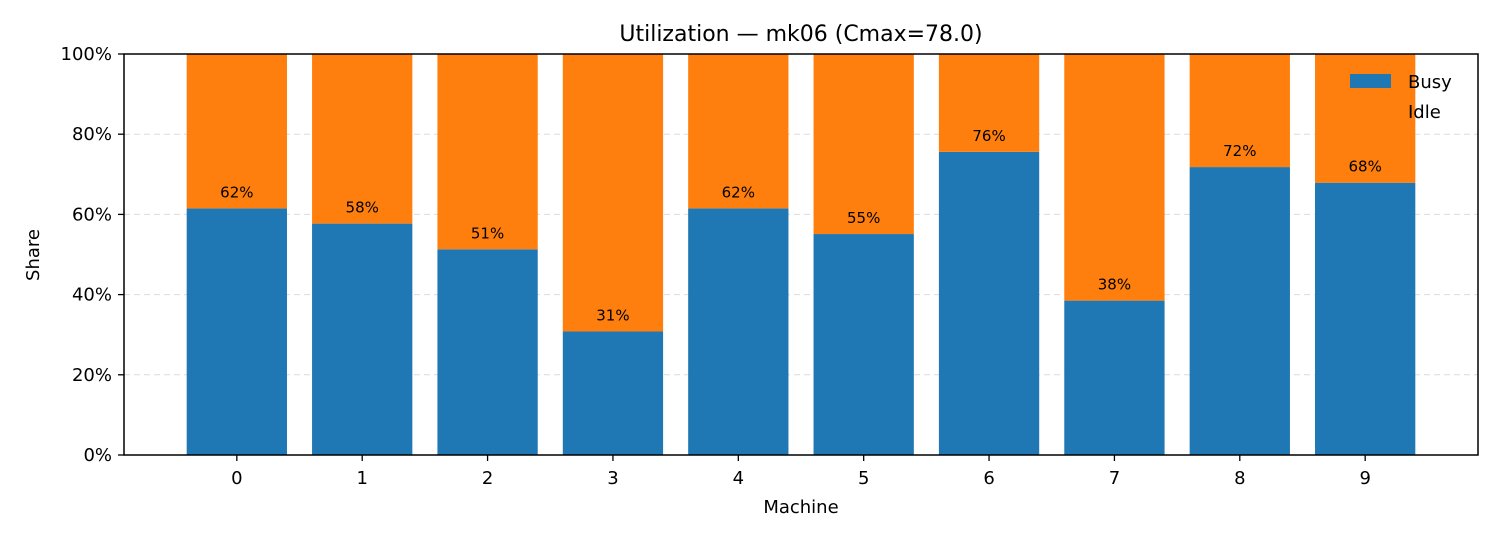 The image size is (1500, 544). Describe the element at coordinates (800, 507) in the screenshot. I see `x-axis-label: Machine` at that location.